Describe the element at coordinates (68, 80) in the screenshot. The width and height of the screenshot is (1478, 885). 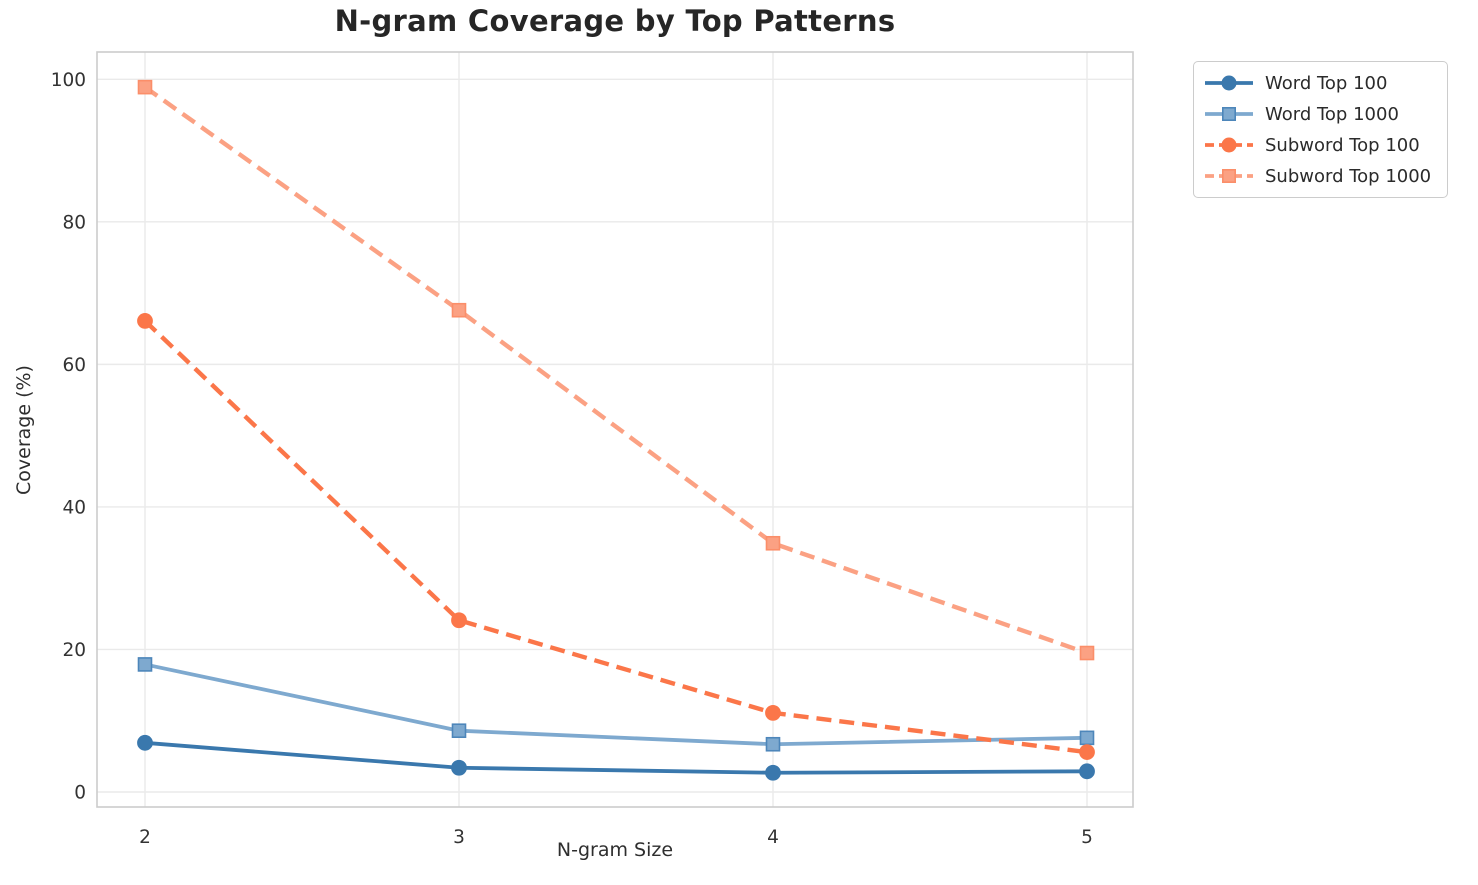
I see `y-tick-label: 100` at that location.